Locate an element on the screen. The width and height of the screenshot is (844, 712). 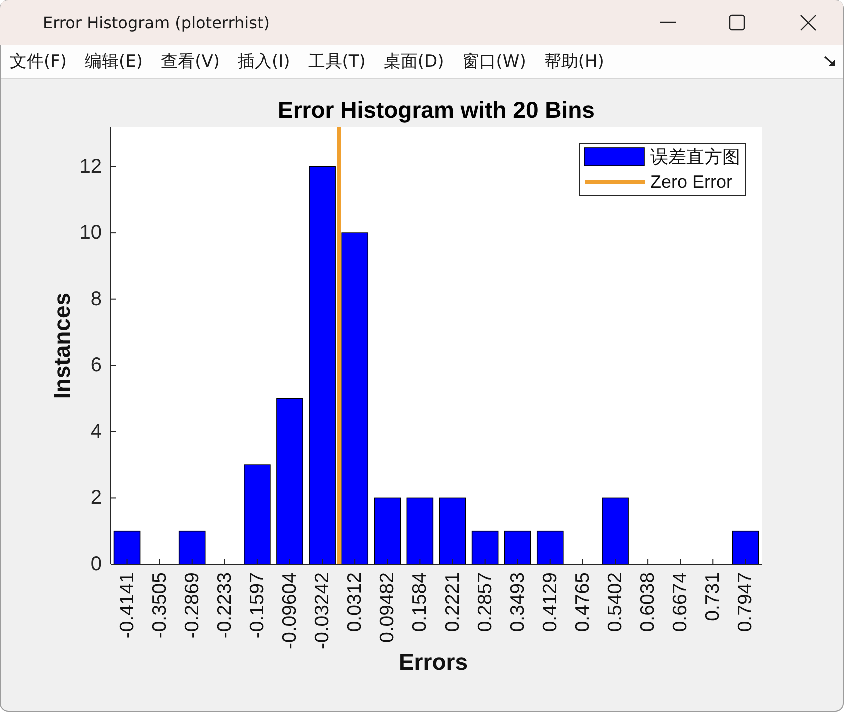
legend-label: 误差直方图 is located at coordinates (695, 157).